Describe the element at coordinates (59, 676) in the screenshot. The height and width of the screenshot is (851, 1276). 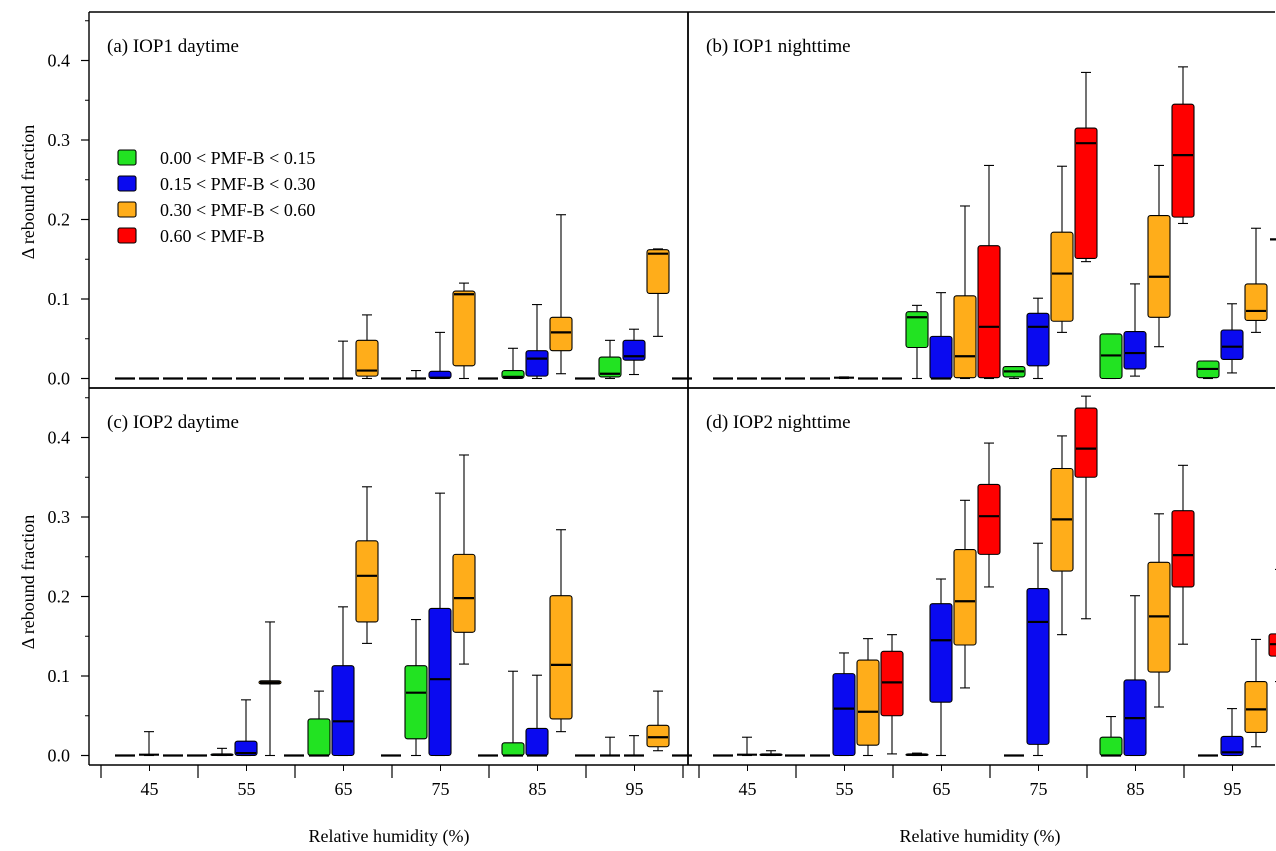
I see `y-tick-label: 0.1` at that location.